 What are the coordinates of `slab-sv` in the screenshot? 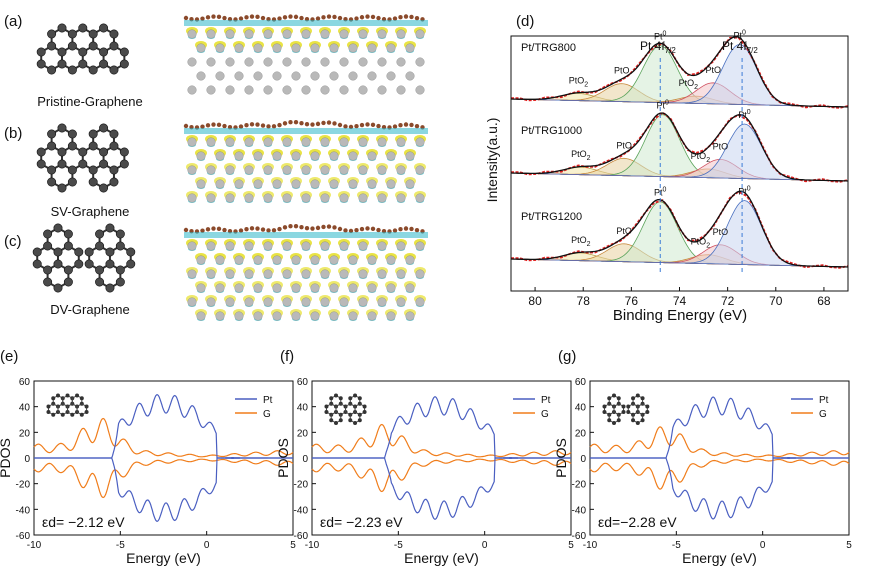 It's located at (305, 161).